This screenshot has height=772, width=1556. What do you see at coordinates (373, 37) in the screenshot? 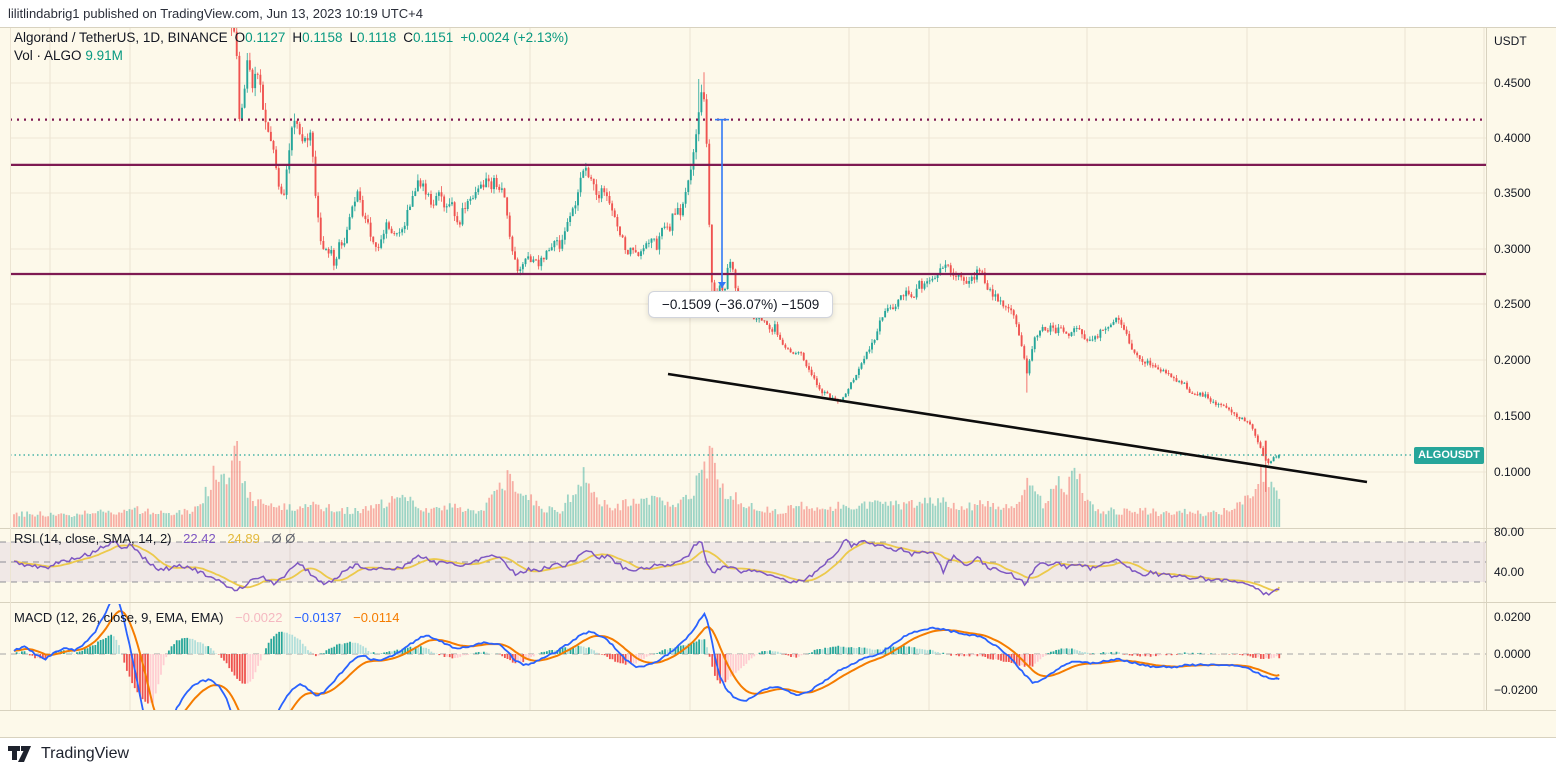
I see `ohlc-item: L0.1118` at bounding box center [373, 37].